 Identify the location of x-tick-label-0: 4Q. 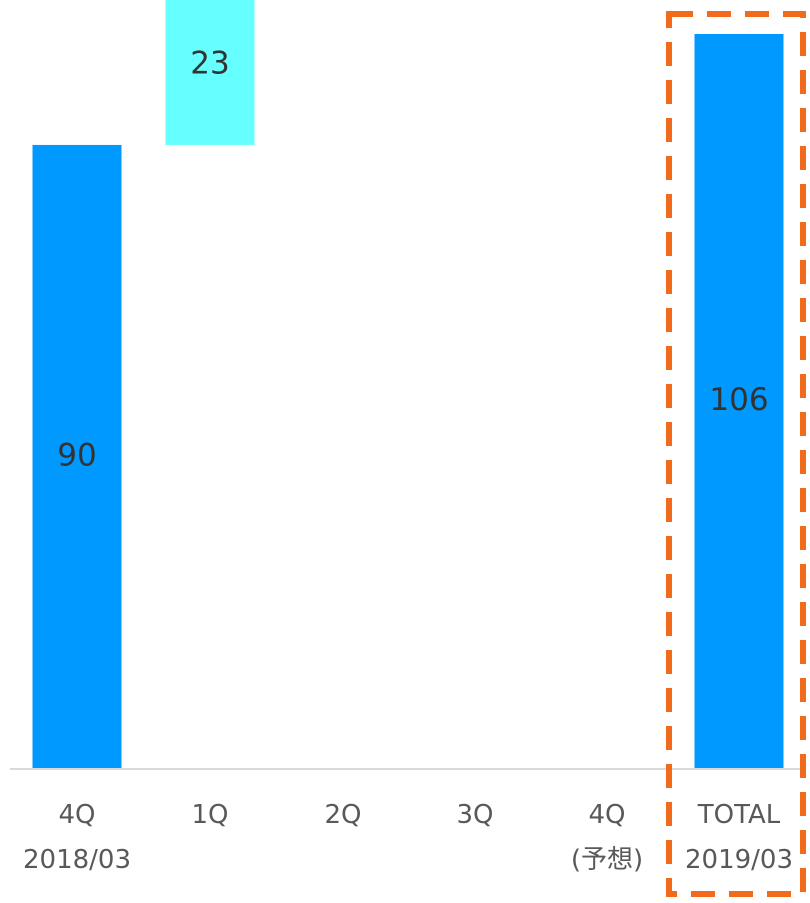
(76, 815).